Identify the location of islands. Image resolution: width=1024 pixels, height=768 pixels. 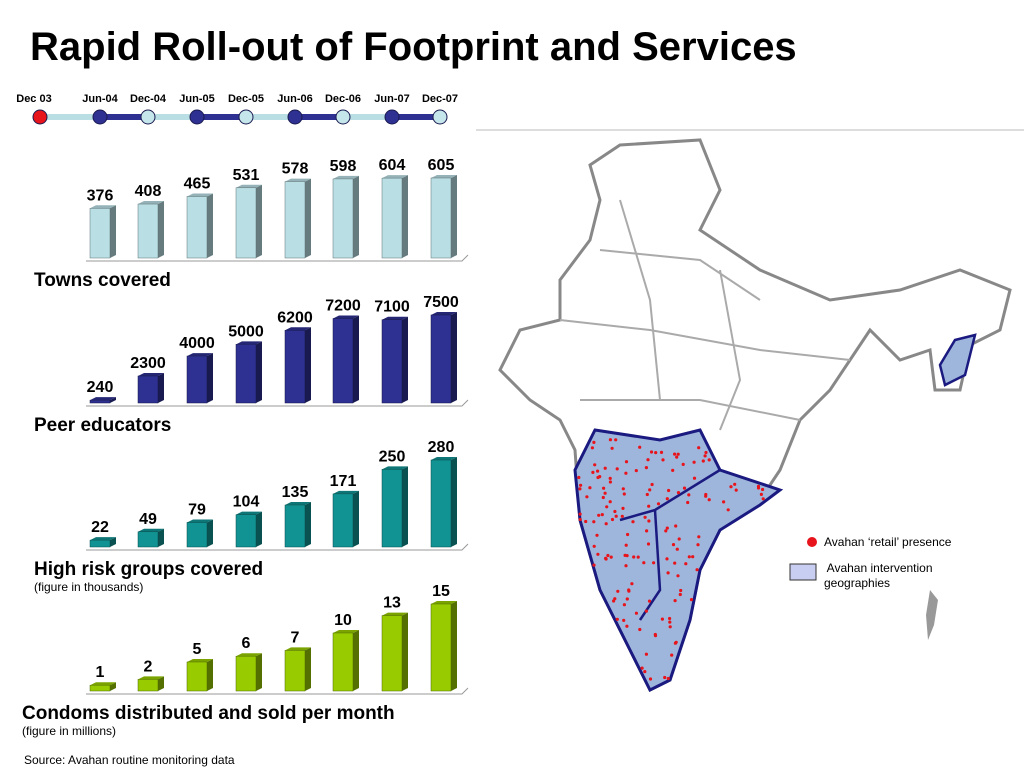
(932, 615).